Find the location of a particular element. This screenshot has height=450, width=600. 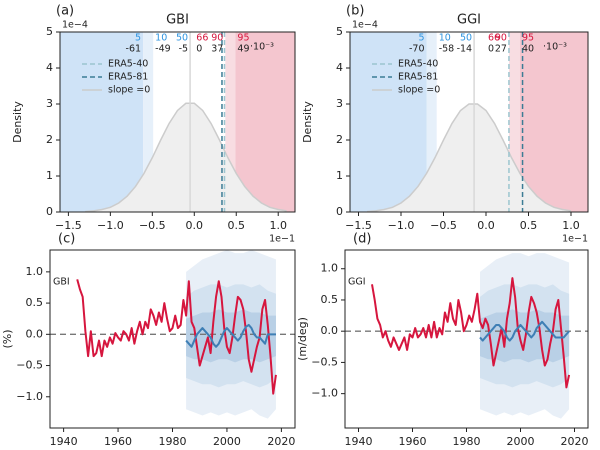

y-tick-label: −1.0 is located at coordinates (324, 393).